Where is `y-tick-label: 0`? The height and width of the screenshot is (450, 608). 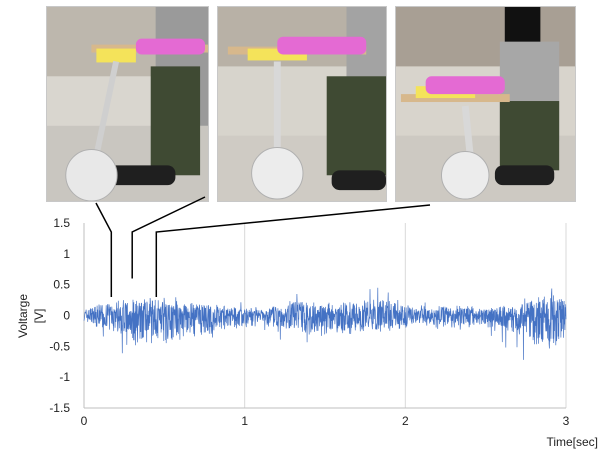 y-tick-label: 0 is located at coordinates (66, 316).